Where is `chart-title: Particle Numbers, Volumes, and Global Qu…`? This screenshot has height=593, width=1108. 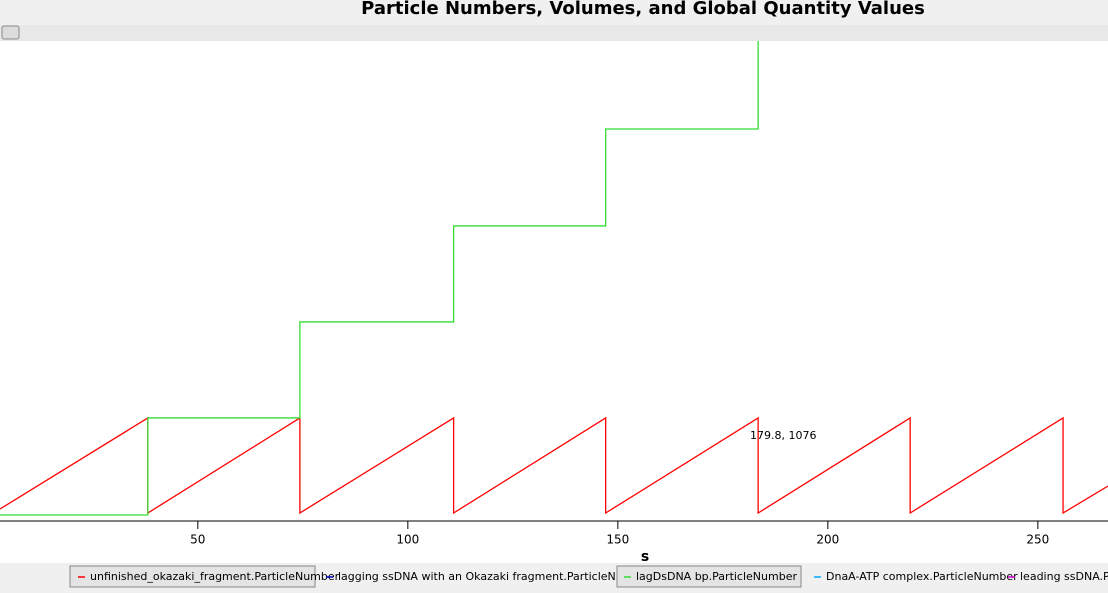 chart-title: Particle Numbers, Volumes, and Global Qu… is located at coordinates (643, 9).